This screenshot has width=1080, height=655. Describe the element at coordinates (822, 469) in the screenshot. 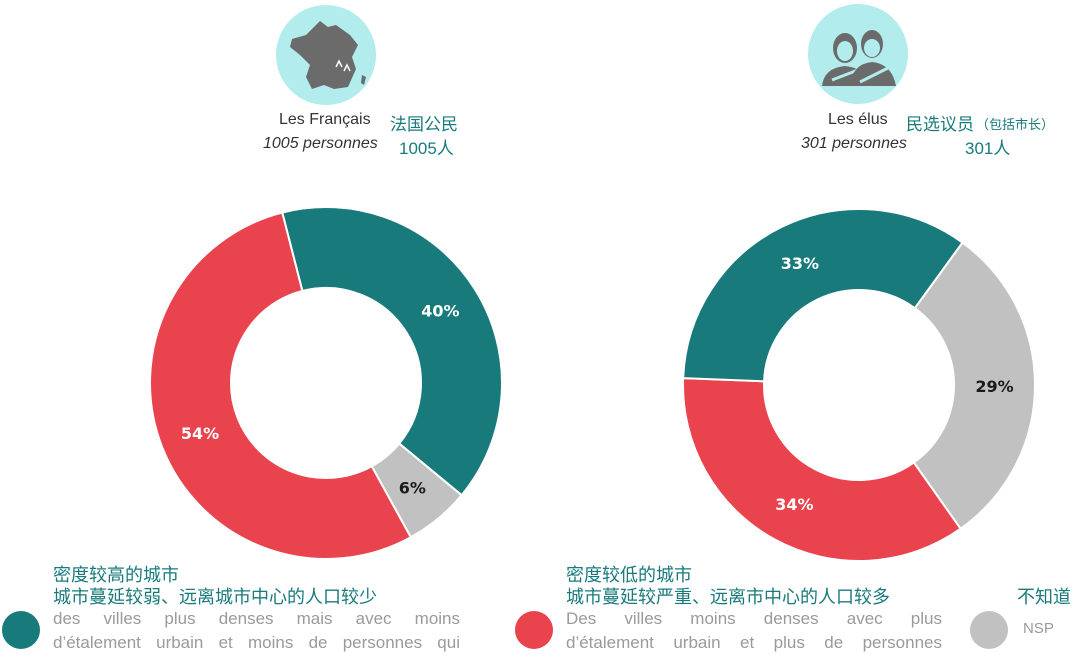

I see `chart-1-slice-less_dense` at that location.